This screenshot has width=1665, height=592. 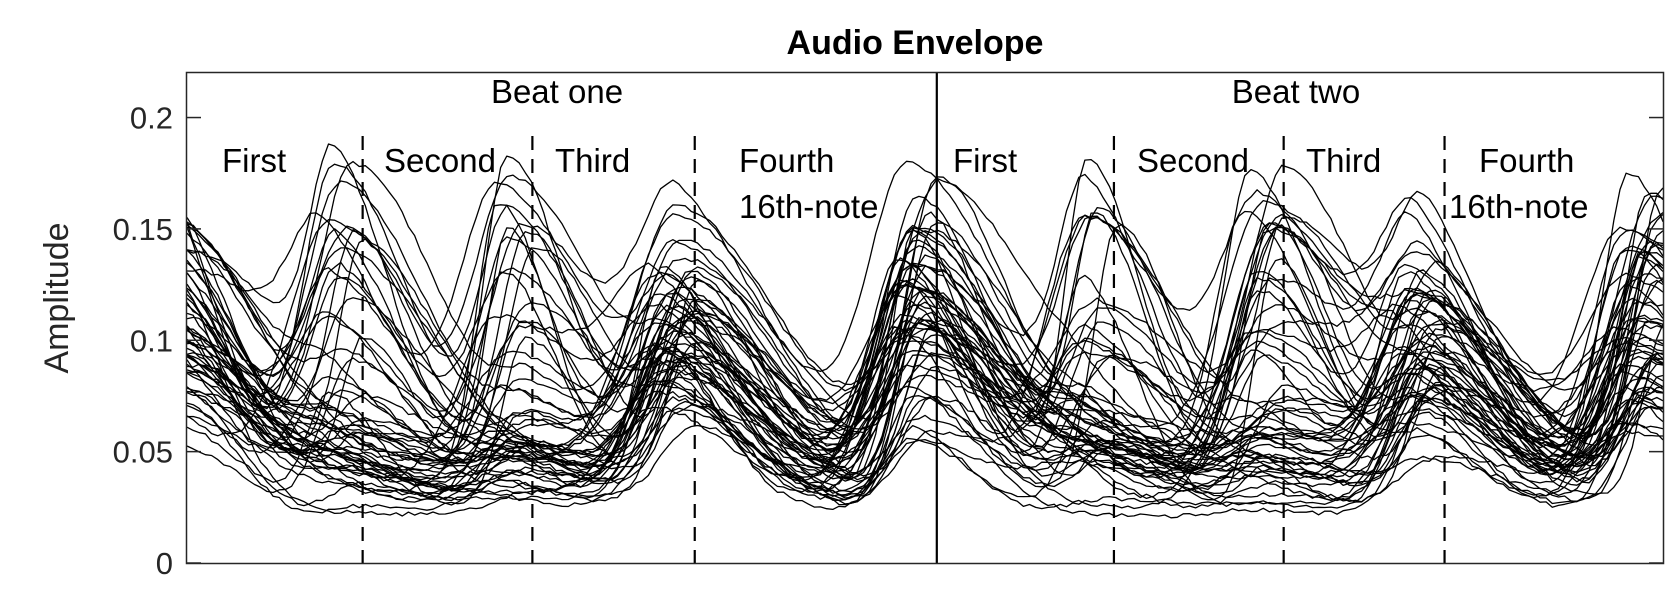 I want to click on beat-one-first-label: First, so click(x=254, y=160).